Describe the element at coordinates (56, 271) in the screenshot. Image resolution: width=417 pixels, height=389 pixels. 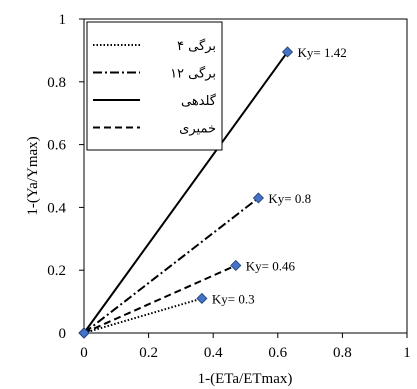
I see `y-tick-label: 0.2` at that location.